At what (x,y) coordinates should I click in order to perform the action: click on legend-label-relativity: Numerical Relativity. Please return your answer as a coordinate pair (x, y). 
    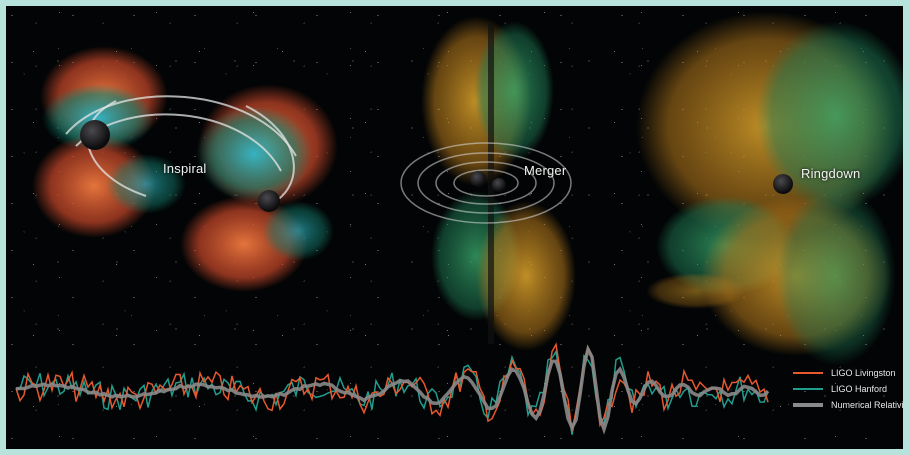
    Looking at the image, I should click on (870, 405).